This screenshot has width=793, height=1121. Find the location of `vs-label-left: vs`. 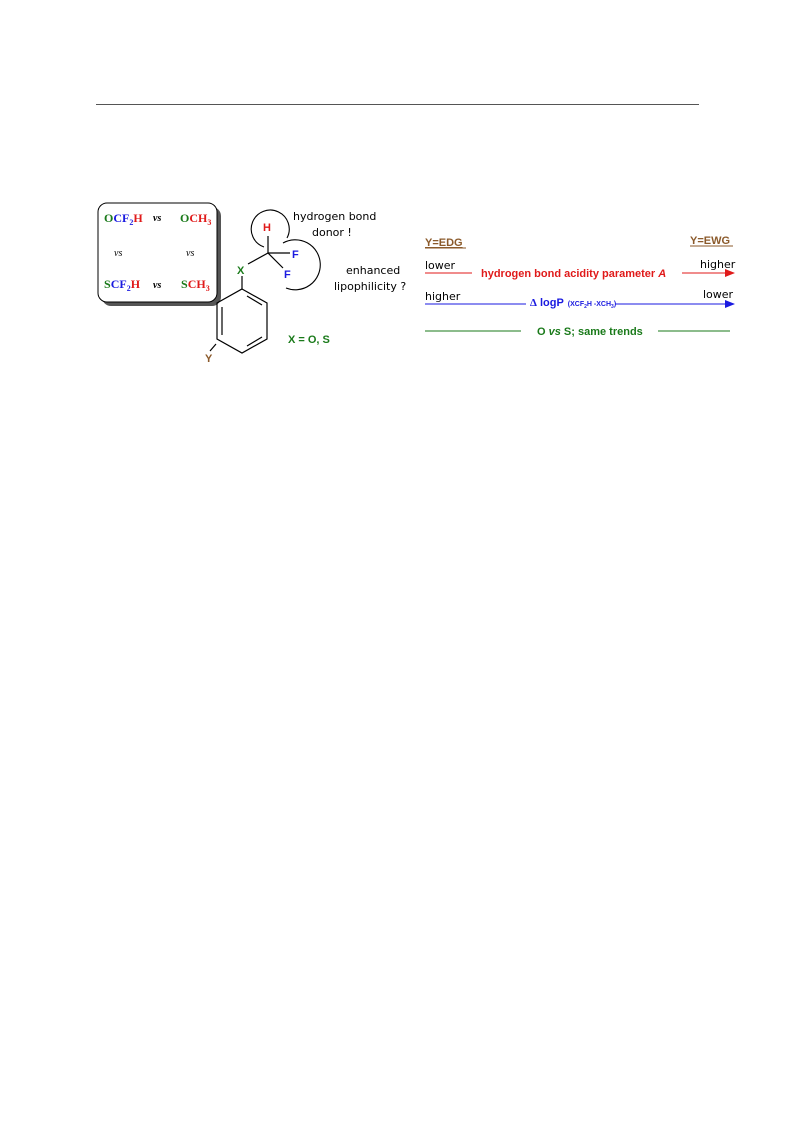

vs-label-left: vs is located at coordinates (118, 253).